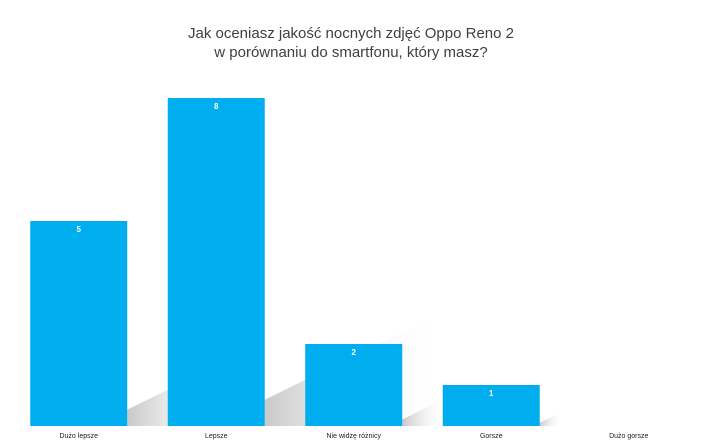  Describe the element at coordinates (79, 229) in the screenshot. I see `data-label: 5` at that location.